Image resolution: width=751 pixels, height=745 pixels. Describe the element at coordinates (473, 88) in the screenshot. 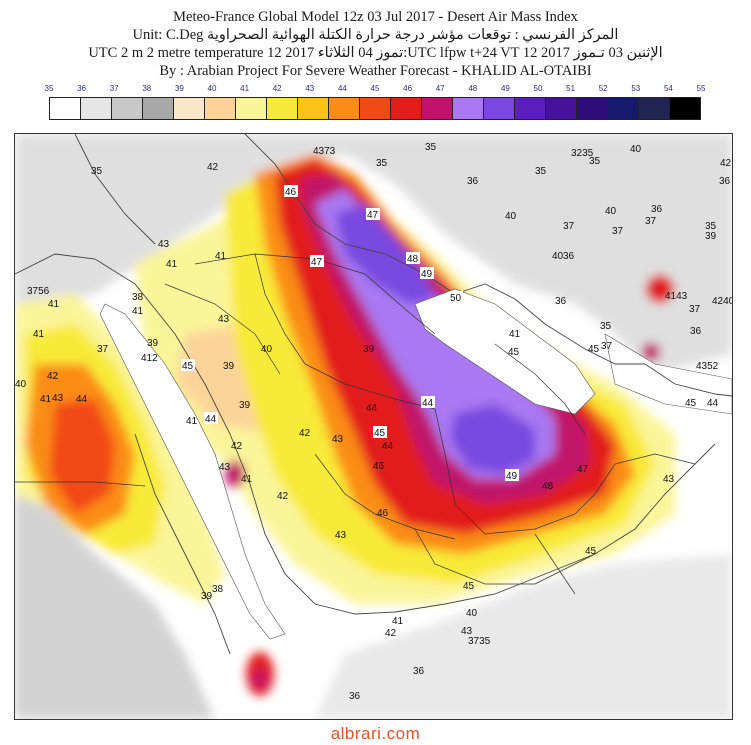

I see `colorbar-tick-label: 48` at that location.